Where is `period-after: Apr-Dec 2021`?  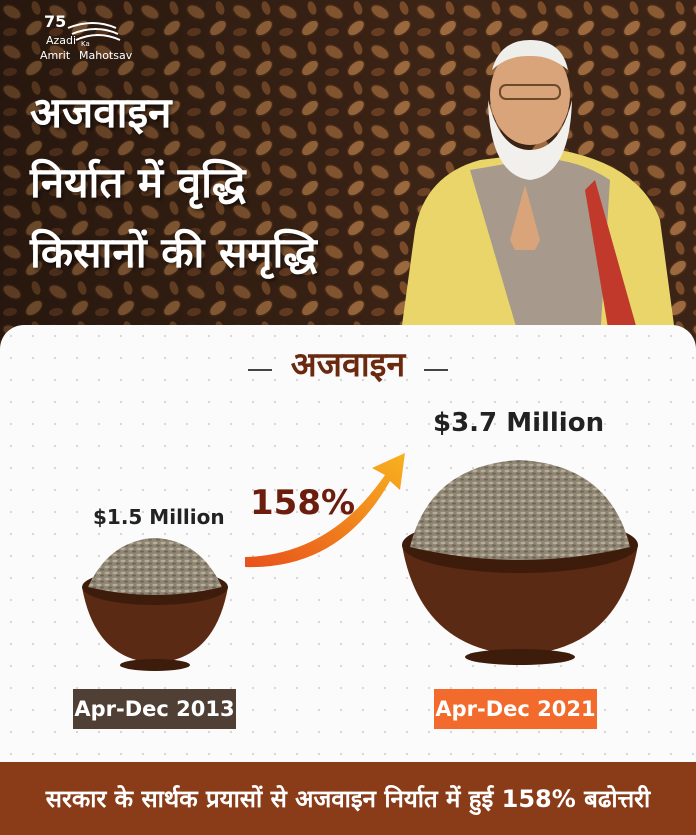
period-after: Apr-Dec 2021 is located at coordinates (515, 709).